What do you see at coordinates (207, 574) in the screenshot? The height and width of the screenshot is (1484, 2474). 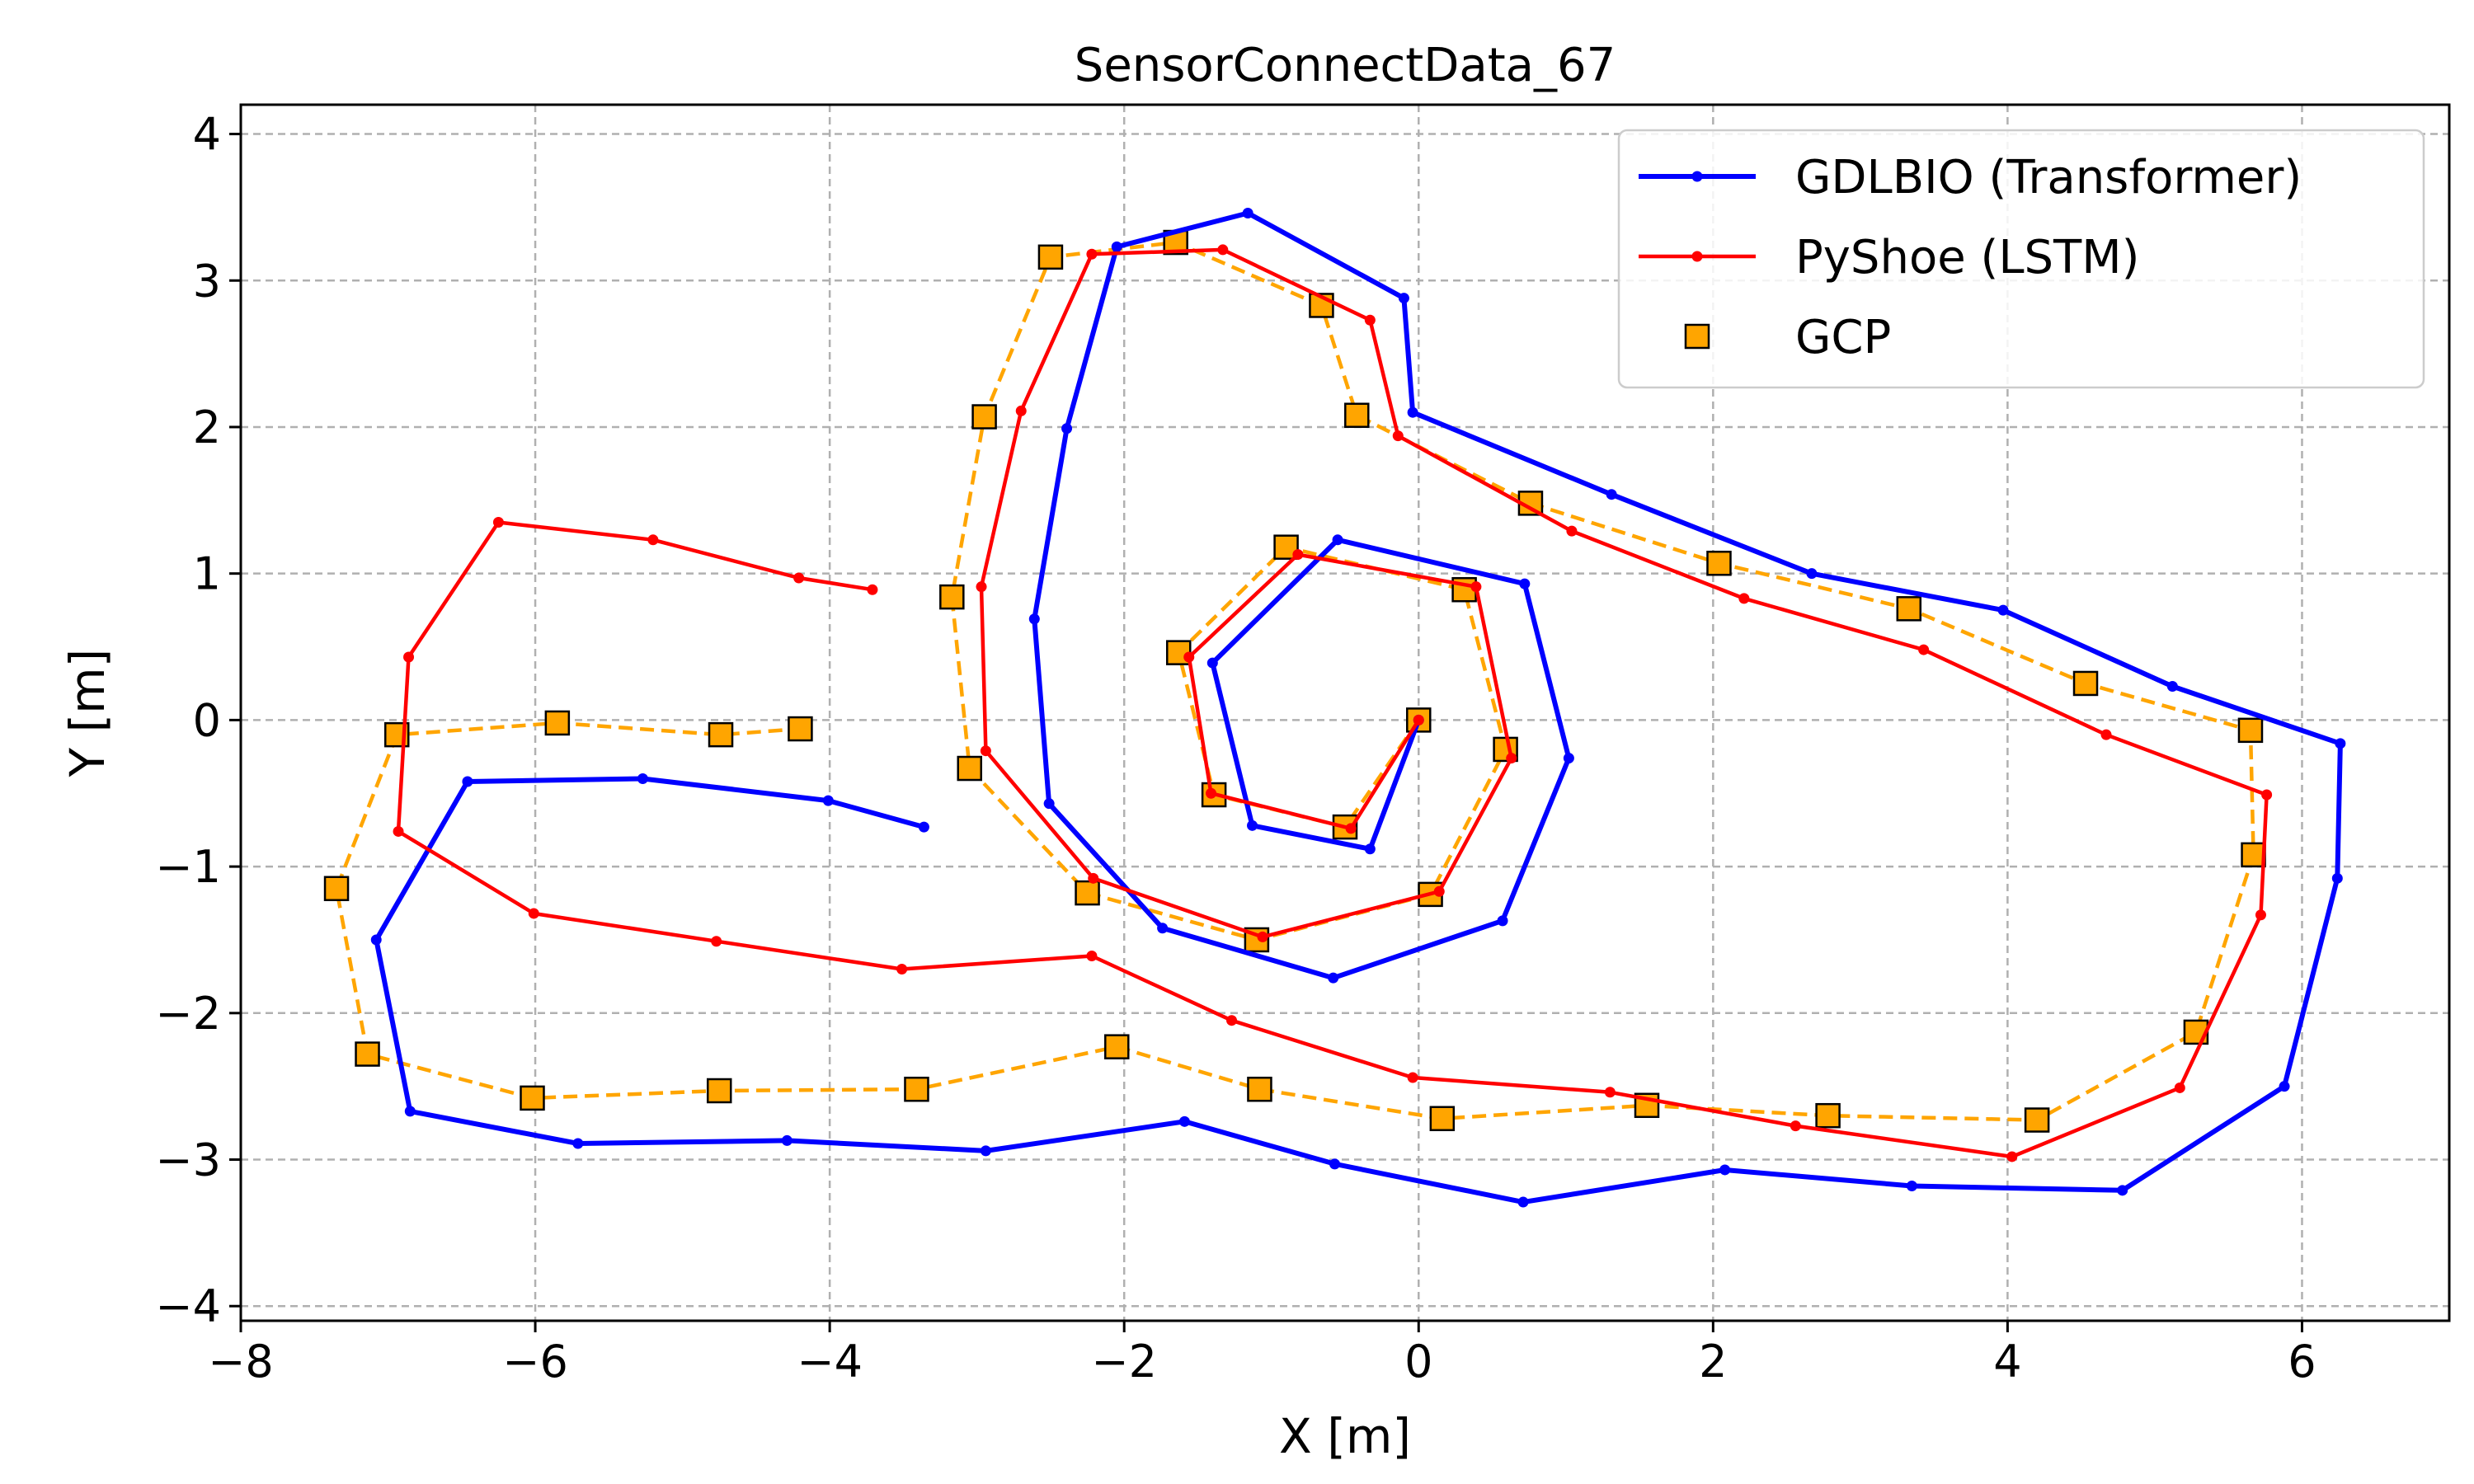 I see `y-tick-label: 1` at bounding box center [207, 574].